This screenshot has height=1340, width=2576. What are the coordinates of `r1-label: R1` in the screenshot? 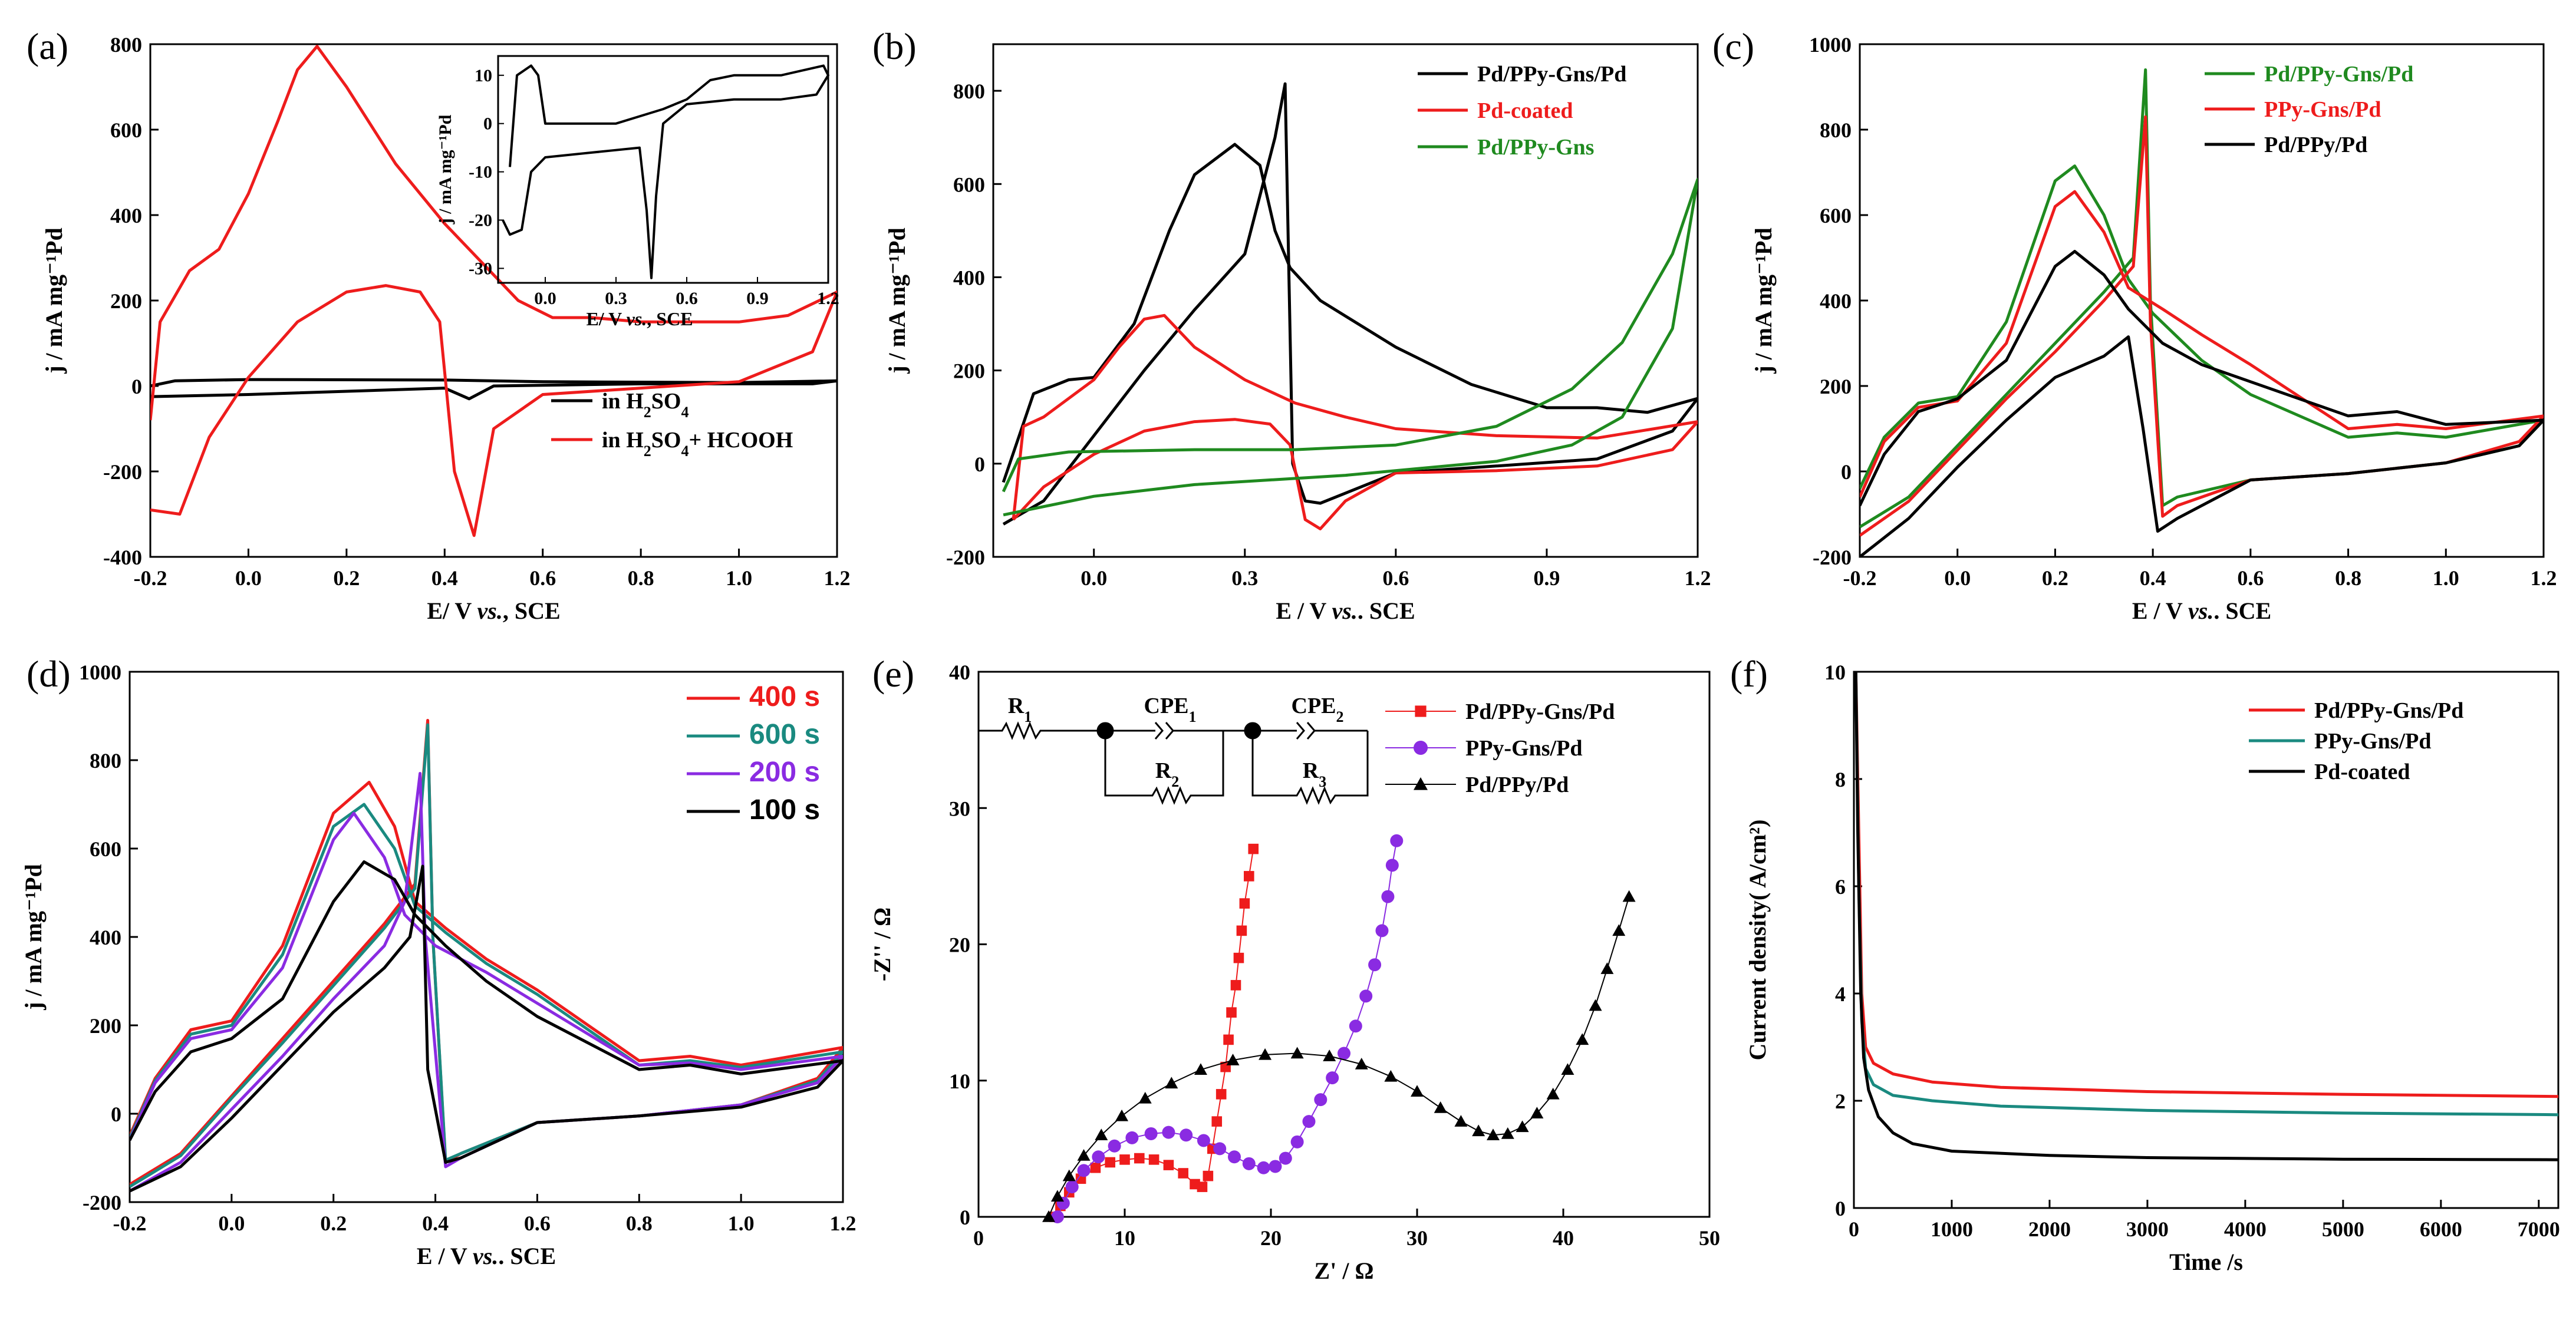 It's located at (1020, 709).